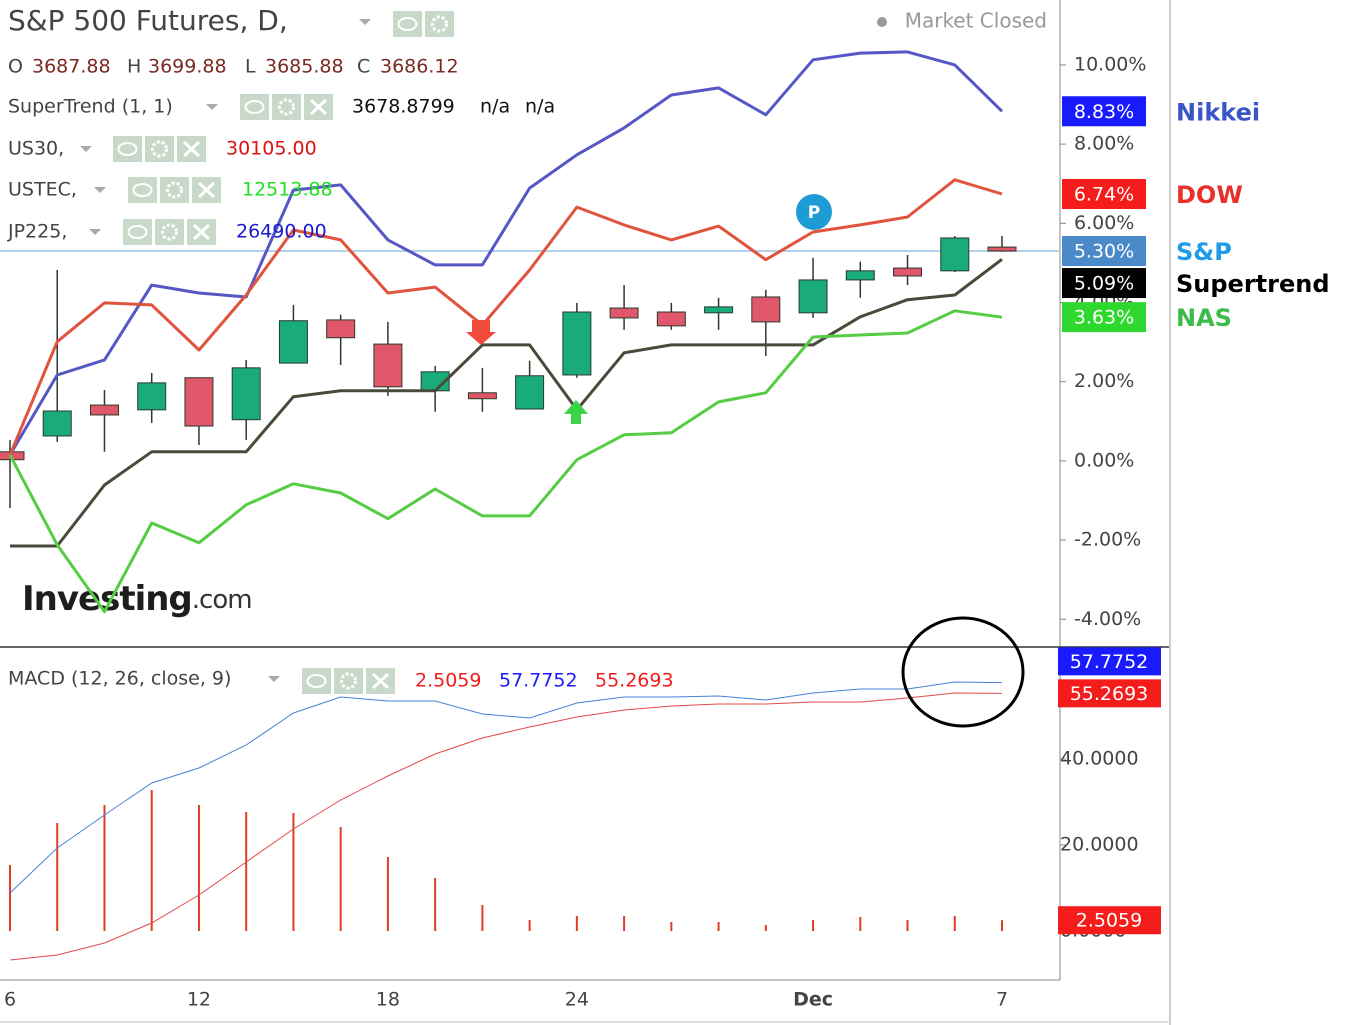 The image size is (1355, 1025). Describe the element at coordinates (107, 599) in the screenshot. I see `watermark-word: Investing` at that location.